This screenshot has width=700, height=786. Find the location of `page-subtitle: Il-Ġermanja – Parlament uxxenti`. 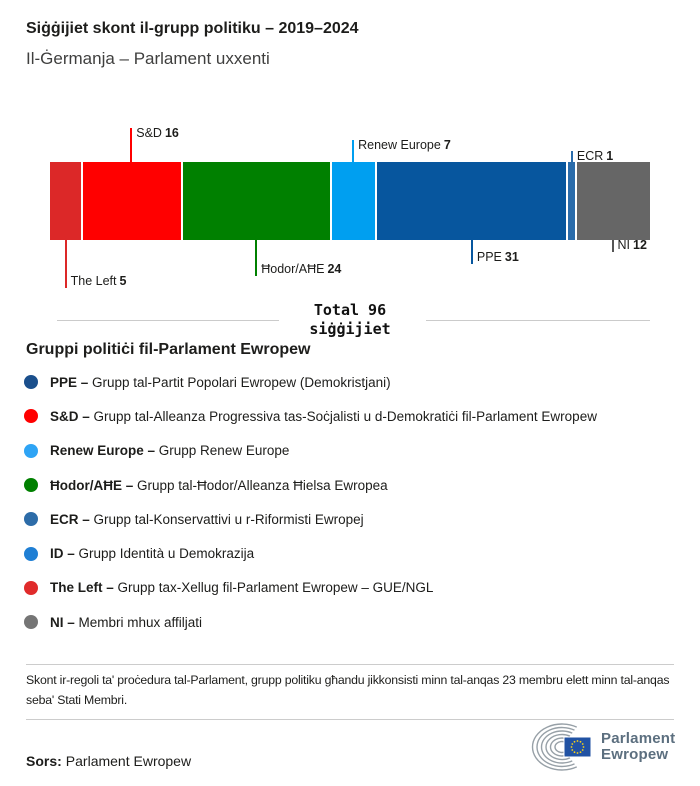

page-subtitle: Il-Ġermanja – Parlament uxxenti is located at coordinates (148, 58).